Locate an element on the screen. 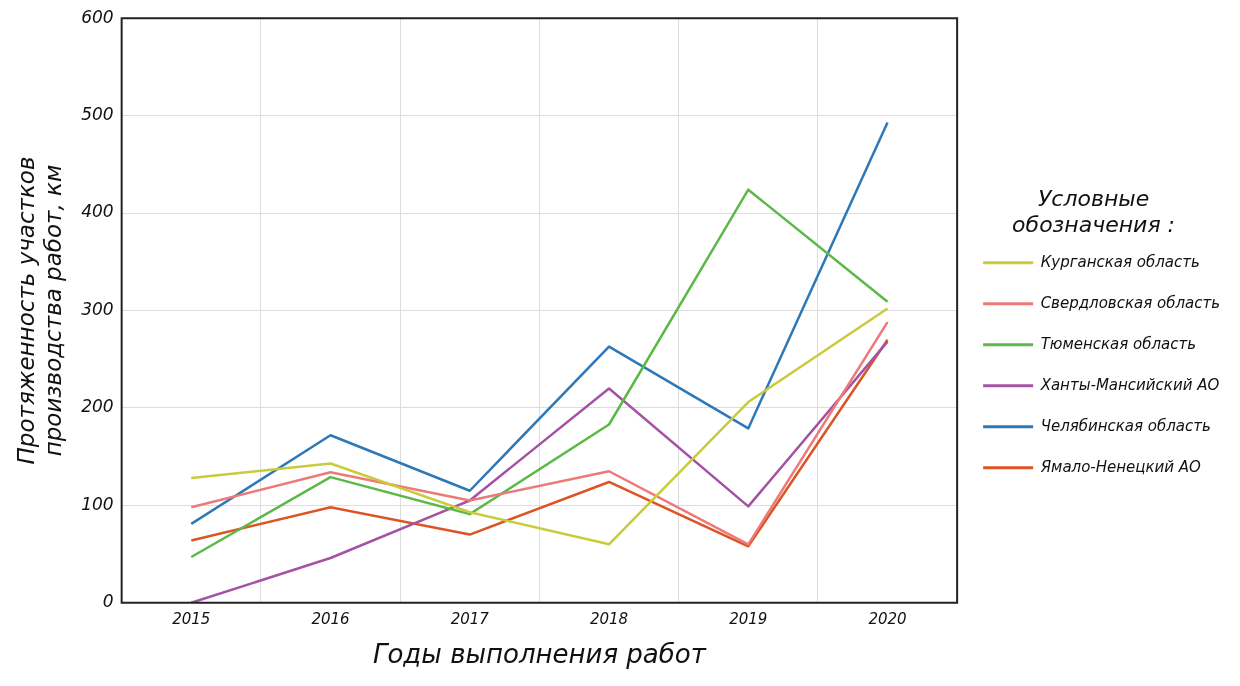  legend-label: Ямало-Ненецкий АО is located at coordinates (1120, 466).